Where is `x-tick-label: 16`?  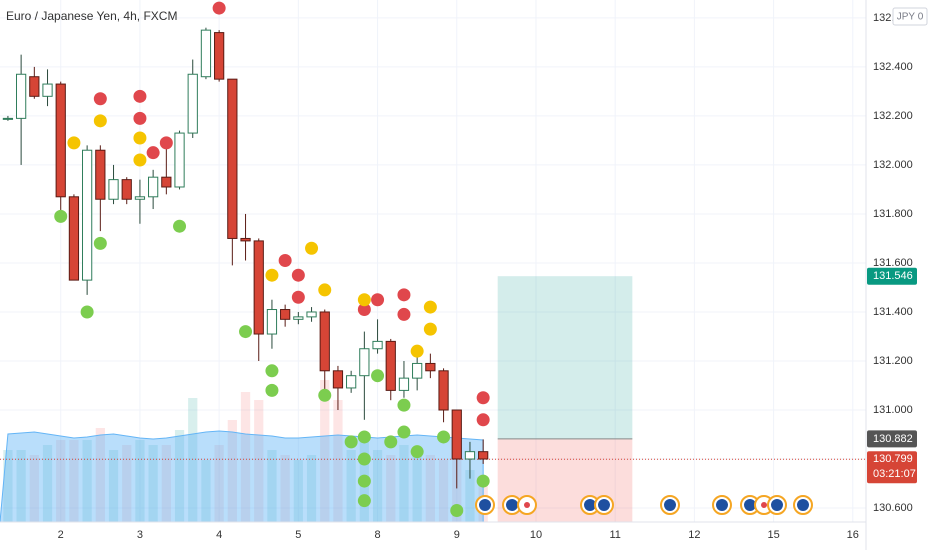 x-tick-label: 16 is located at coordinates (853, 535).